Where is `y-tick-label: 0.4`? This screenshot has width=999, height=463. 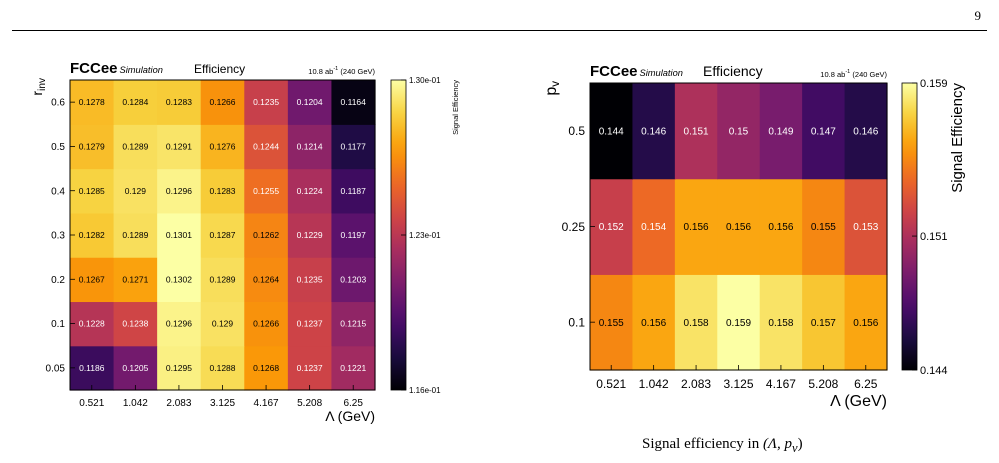
y-tick-label: 0.4 is located at coordinates (58, 191).